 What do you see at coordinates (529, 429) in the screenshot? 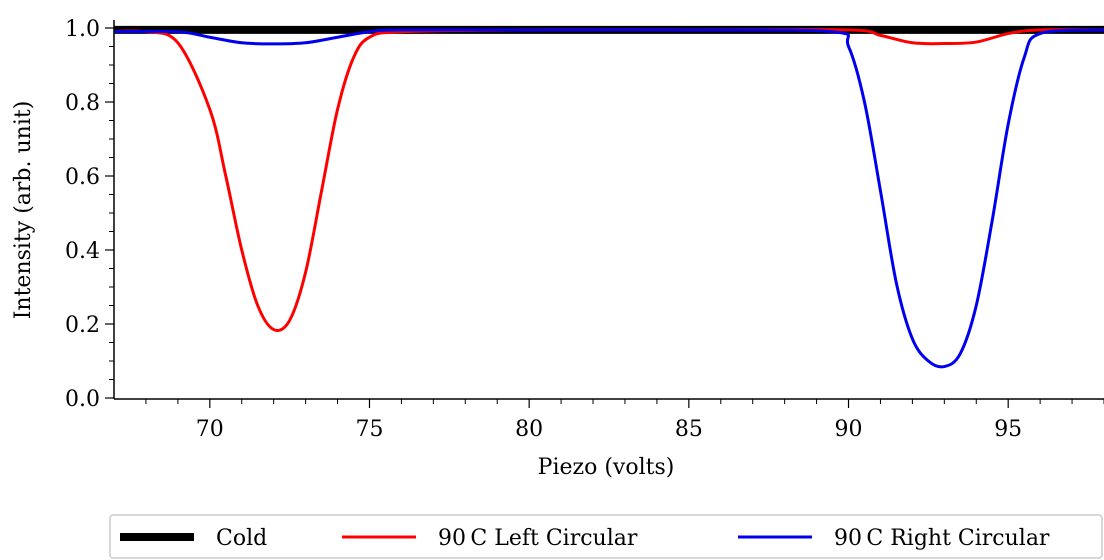
I see `x-tick-label: 80` at bounding box center [529, 429].